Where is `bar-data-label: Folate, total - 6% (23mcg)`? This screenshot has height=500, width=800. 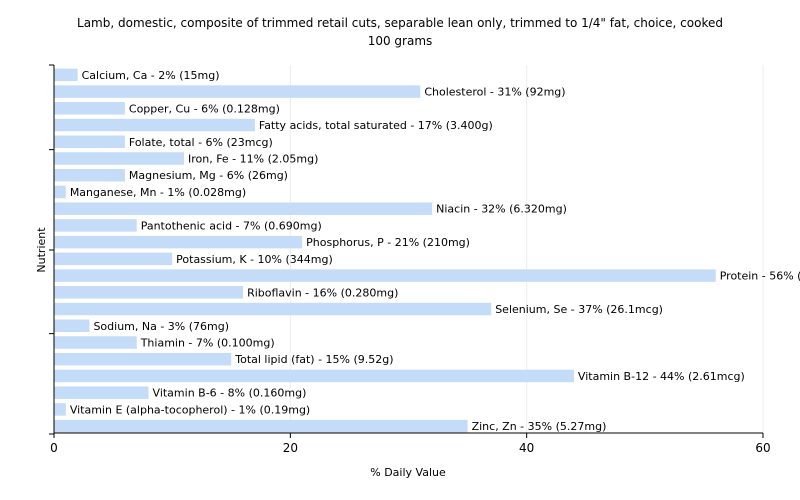 bar-data-label: Folate, total - 6% (23mcg) is located at coordinates (201, 142).